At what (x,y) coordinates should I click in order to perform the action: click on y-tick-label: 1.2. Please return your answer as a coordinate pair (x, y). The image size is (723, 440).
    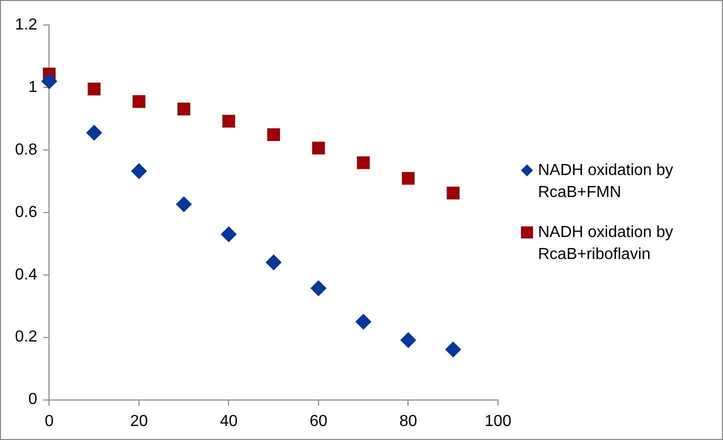
    Looking at the image, I should click on (26, 25).